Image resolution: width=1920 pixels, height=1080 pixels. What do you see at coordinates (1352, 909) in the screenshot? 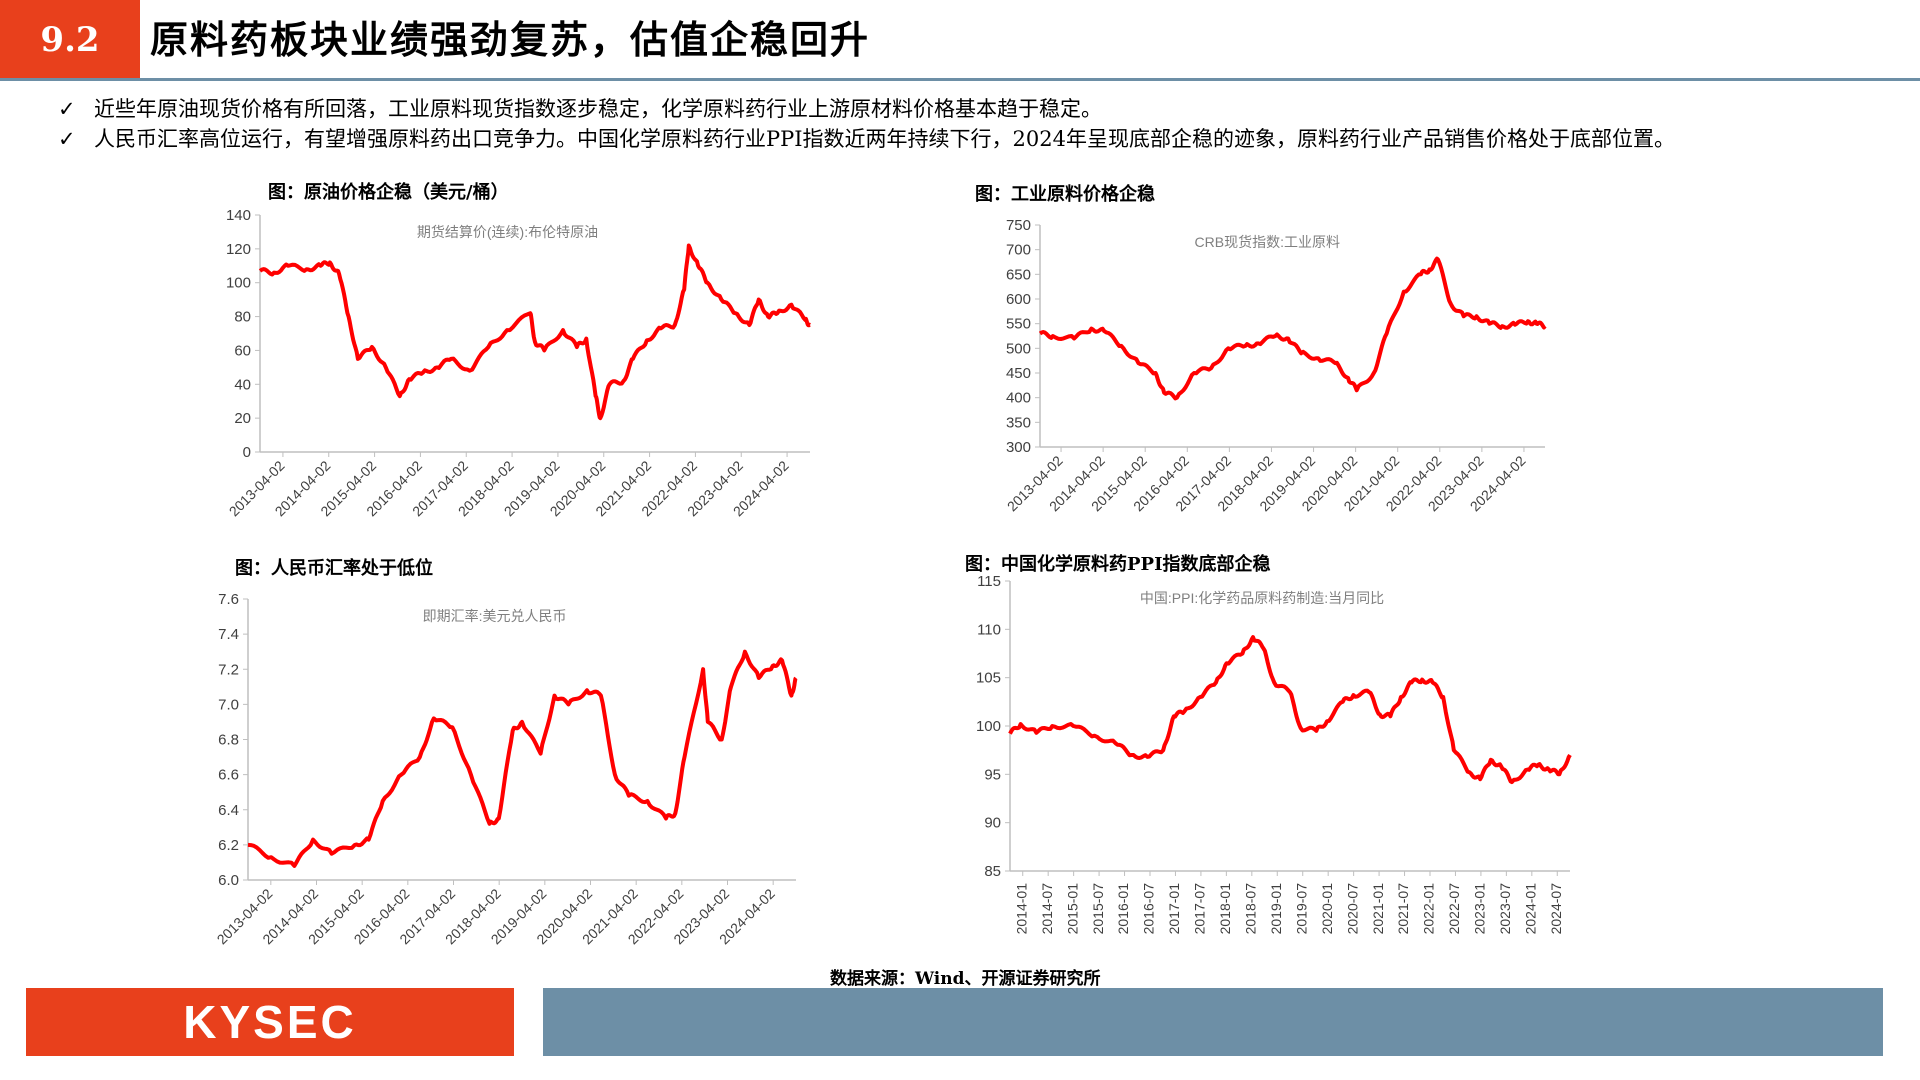
I see `x-tick-label: 2020-07` at bounding box center [1352, 909].